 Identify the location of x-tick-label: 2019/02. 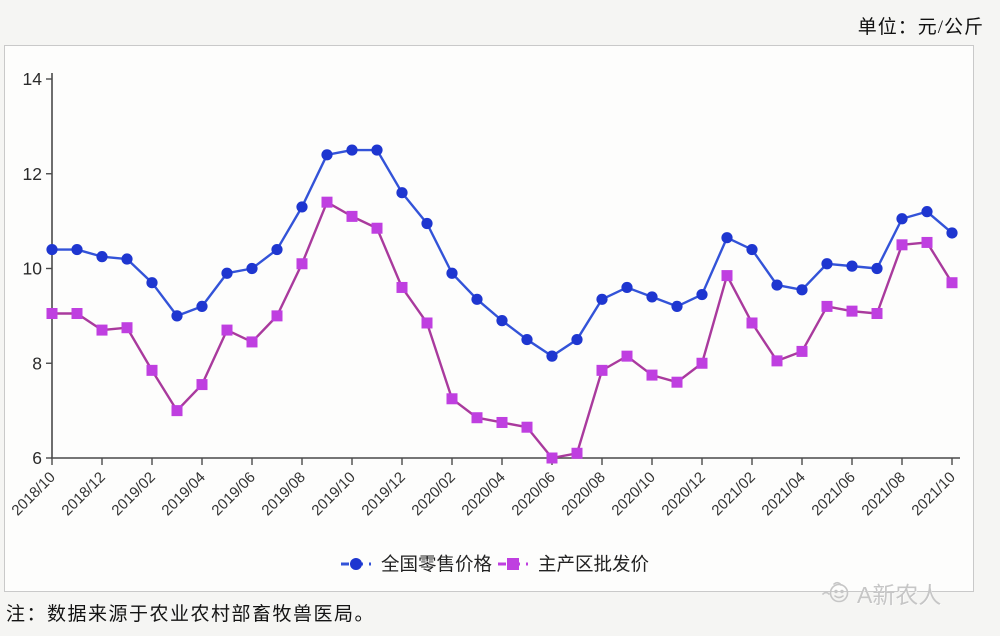
(133, 494).